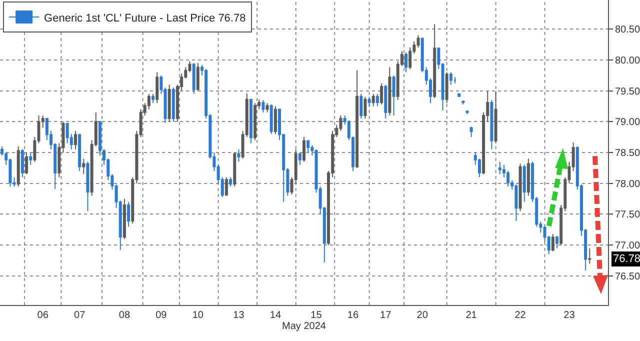 The image size is (640, 341). I want to click on legend-label: Generic 1st 'CL' Future - Last Price 76.78, so click(145, 18).